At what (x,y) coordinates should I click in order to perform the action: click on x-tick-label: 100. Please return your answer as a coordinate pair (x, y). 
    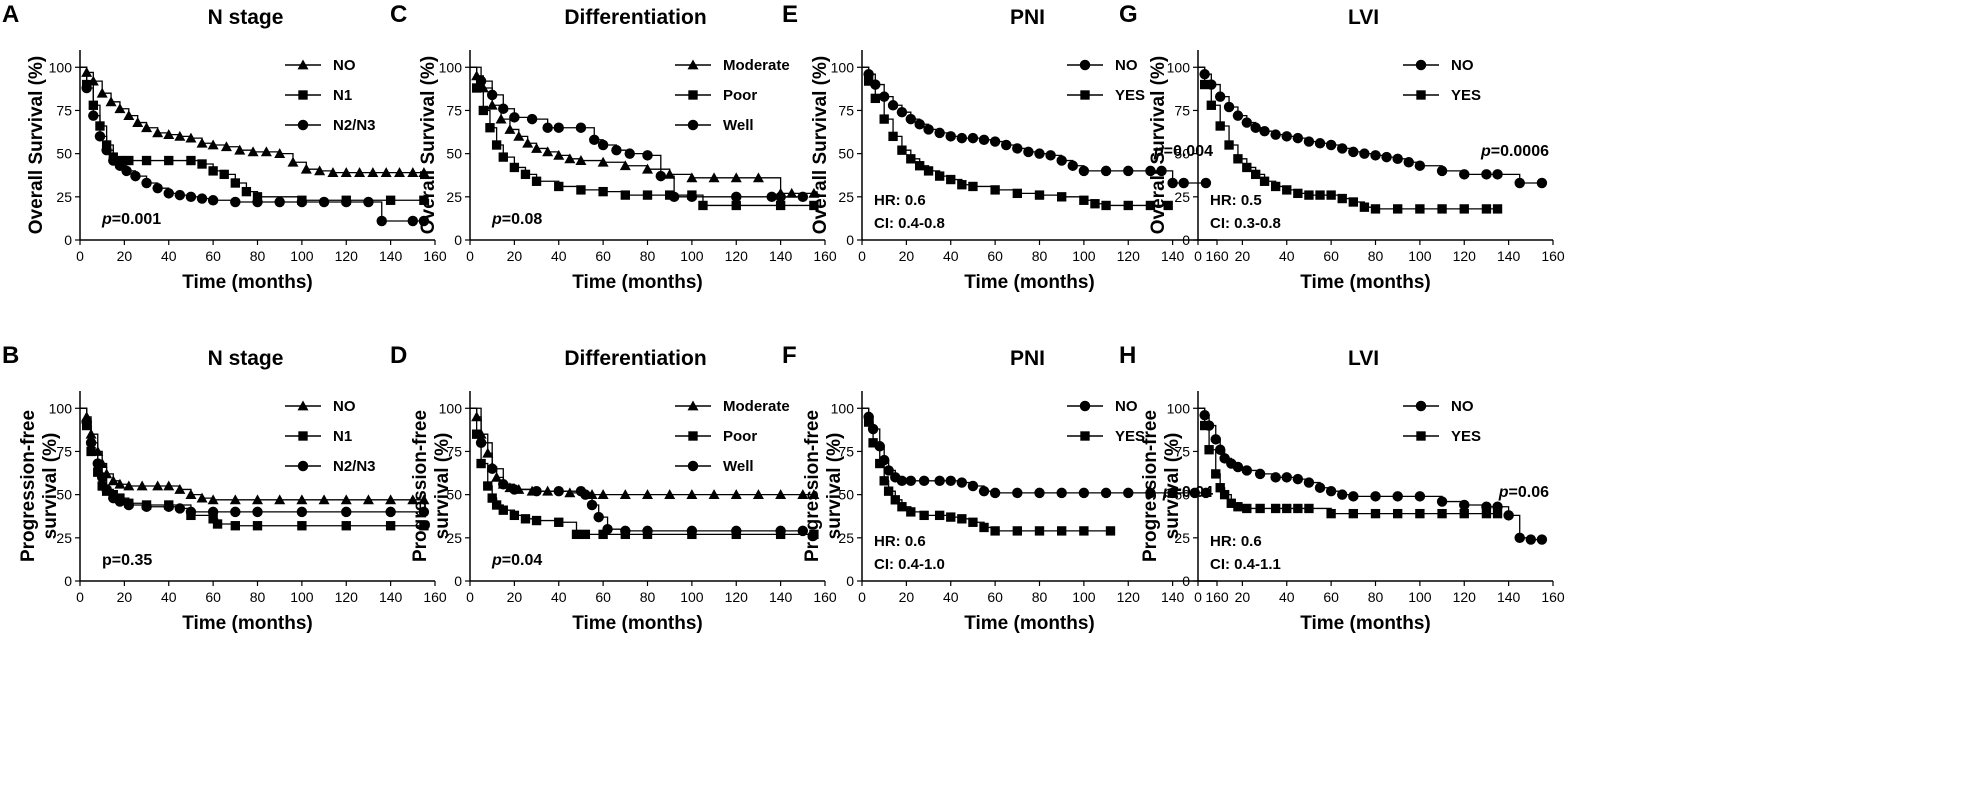
    Looking at the image, I should click on (692, 597).